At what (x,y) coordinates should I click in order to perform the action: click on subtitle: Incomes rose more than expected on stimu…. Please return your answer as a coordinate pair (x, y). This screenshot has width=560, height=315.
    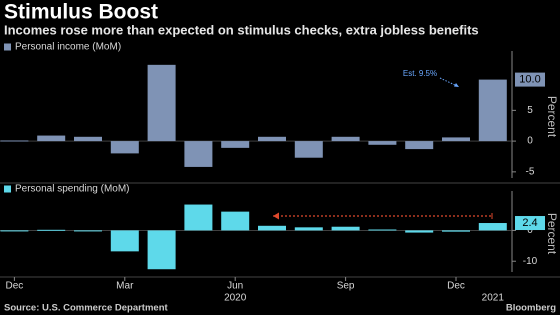
    Looking at the image, I should click on (241, 29).